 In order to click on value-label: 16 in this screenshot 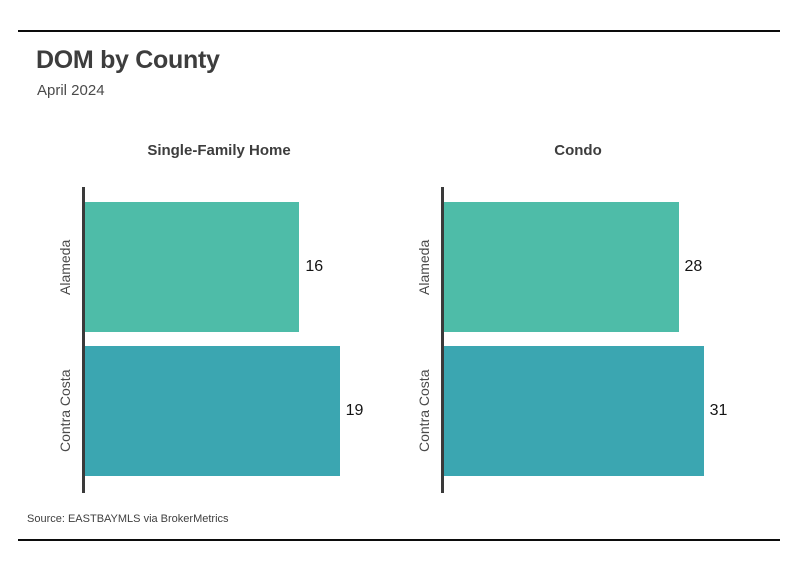, I will do `click(314, 266)`.